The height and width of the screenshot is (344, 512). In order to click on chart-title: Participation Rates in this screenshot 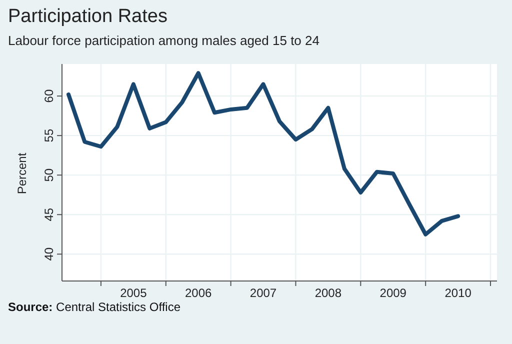, I will do `click(88, 16)`.